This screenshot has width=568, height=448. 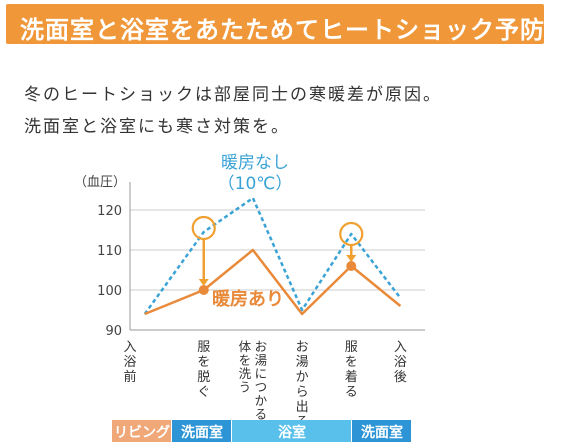 What do you see at coordinates (113, 331) in the screenshot?
I see `y-tick-label: 90` at bounding box center [113, 331].